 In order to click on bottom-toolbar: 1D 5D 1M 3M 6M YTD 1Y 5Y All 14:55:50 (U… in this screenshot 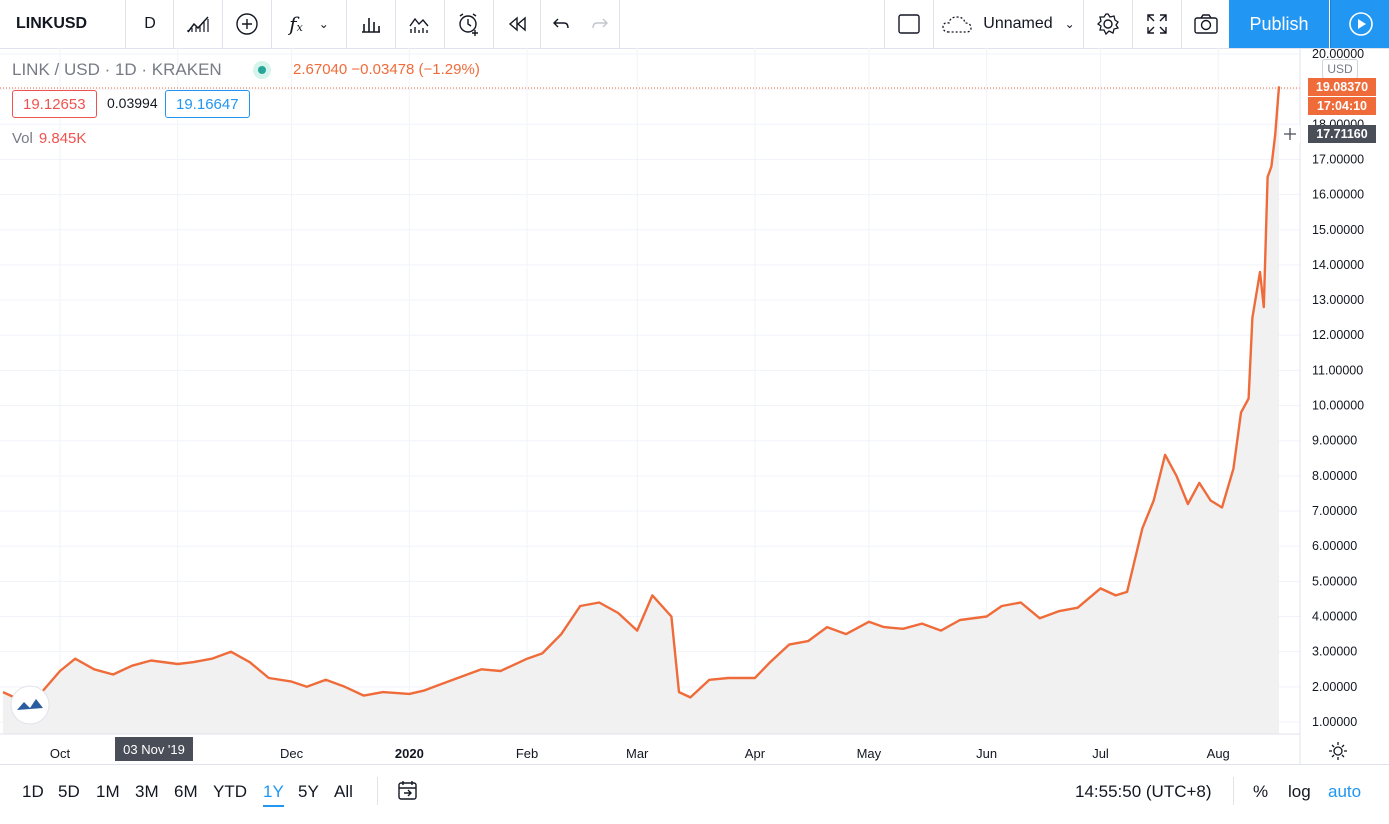, I will do `click(694, 794)`.